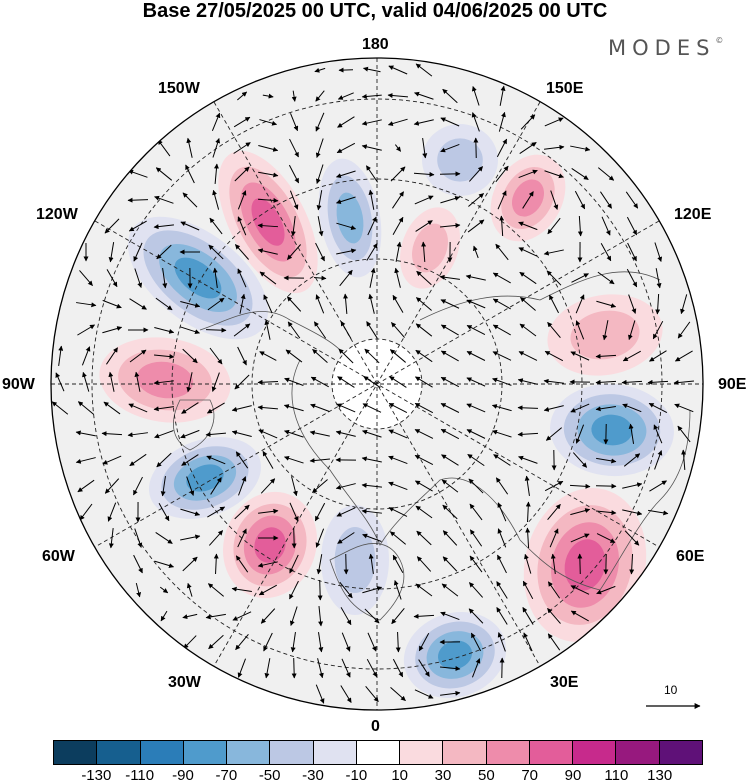 This screenshot has width=750, height=784. What do you see at coordinates (184, 683) in the screenshot?
I see `lon-label-30w: 30W` at bounding box center [184, 683].